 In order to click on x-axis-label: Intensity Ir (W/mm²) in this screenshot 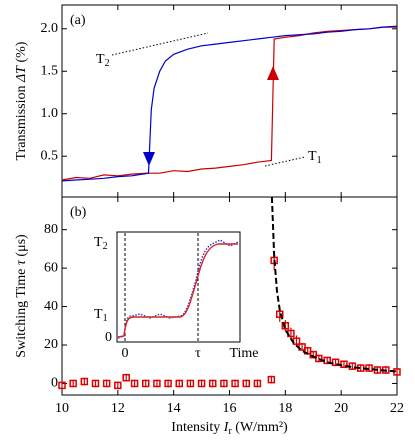, I will do `click(229, 428)`.